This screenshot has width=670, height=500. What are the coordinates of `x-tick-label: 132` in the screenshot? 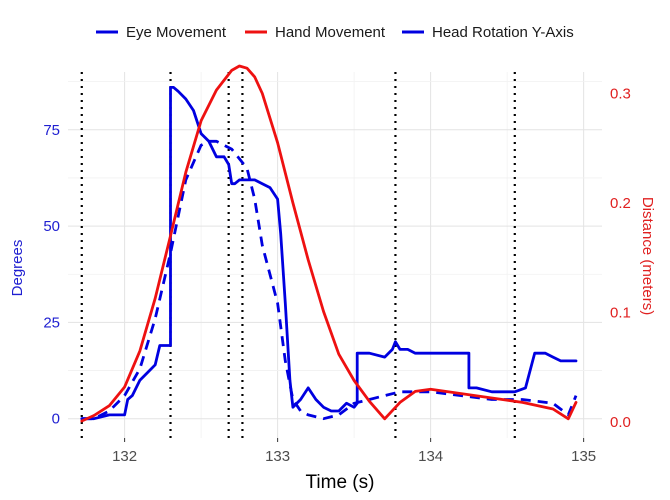 It's located at (124, 456).